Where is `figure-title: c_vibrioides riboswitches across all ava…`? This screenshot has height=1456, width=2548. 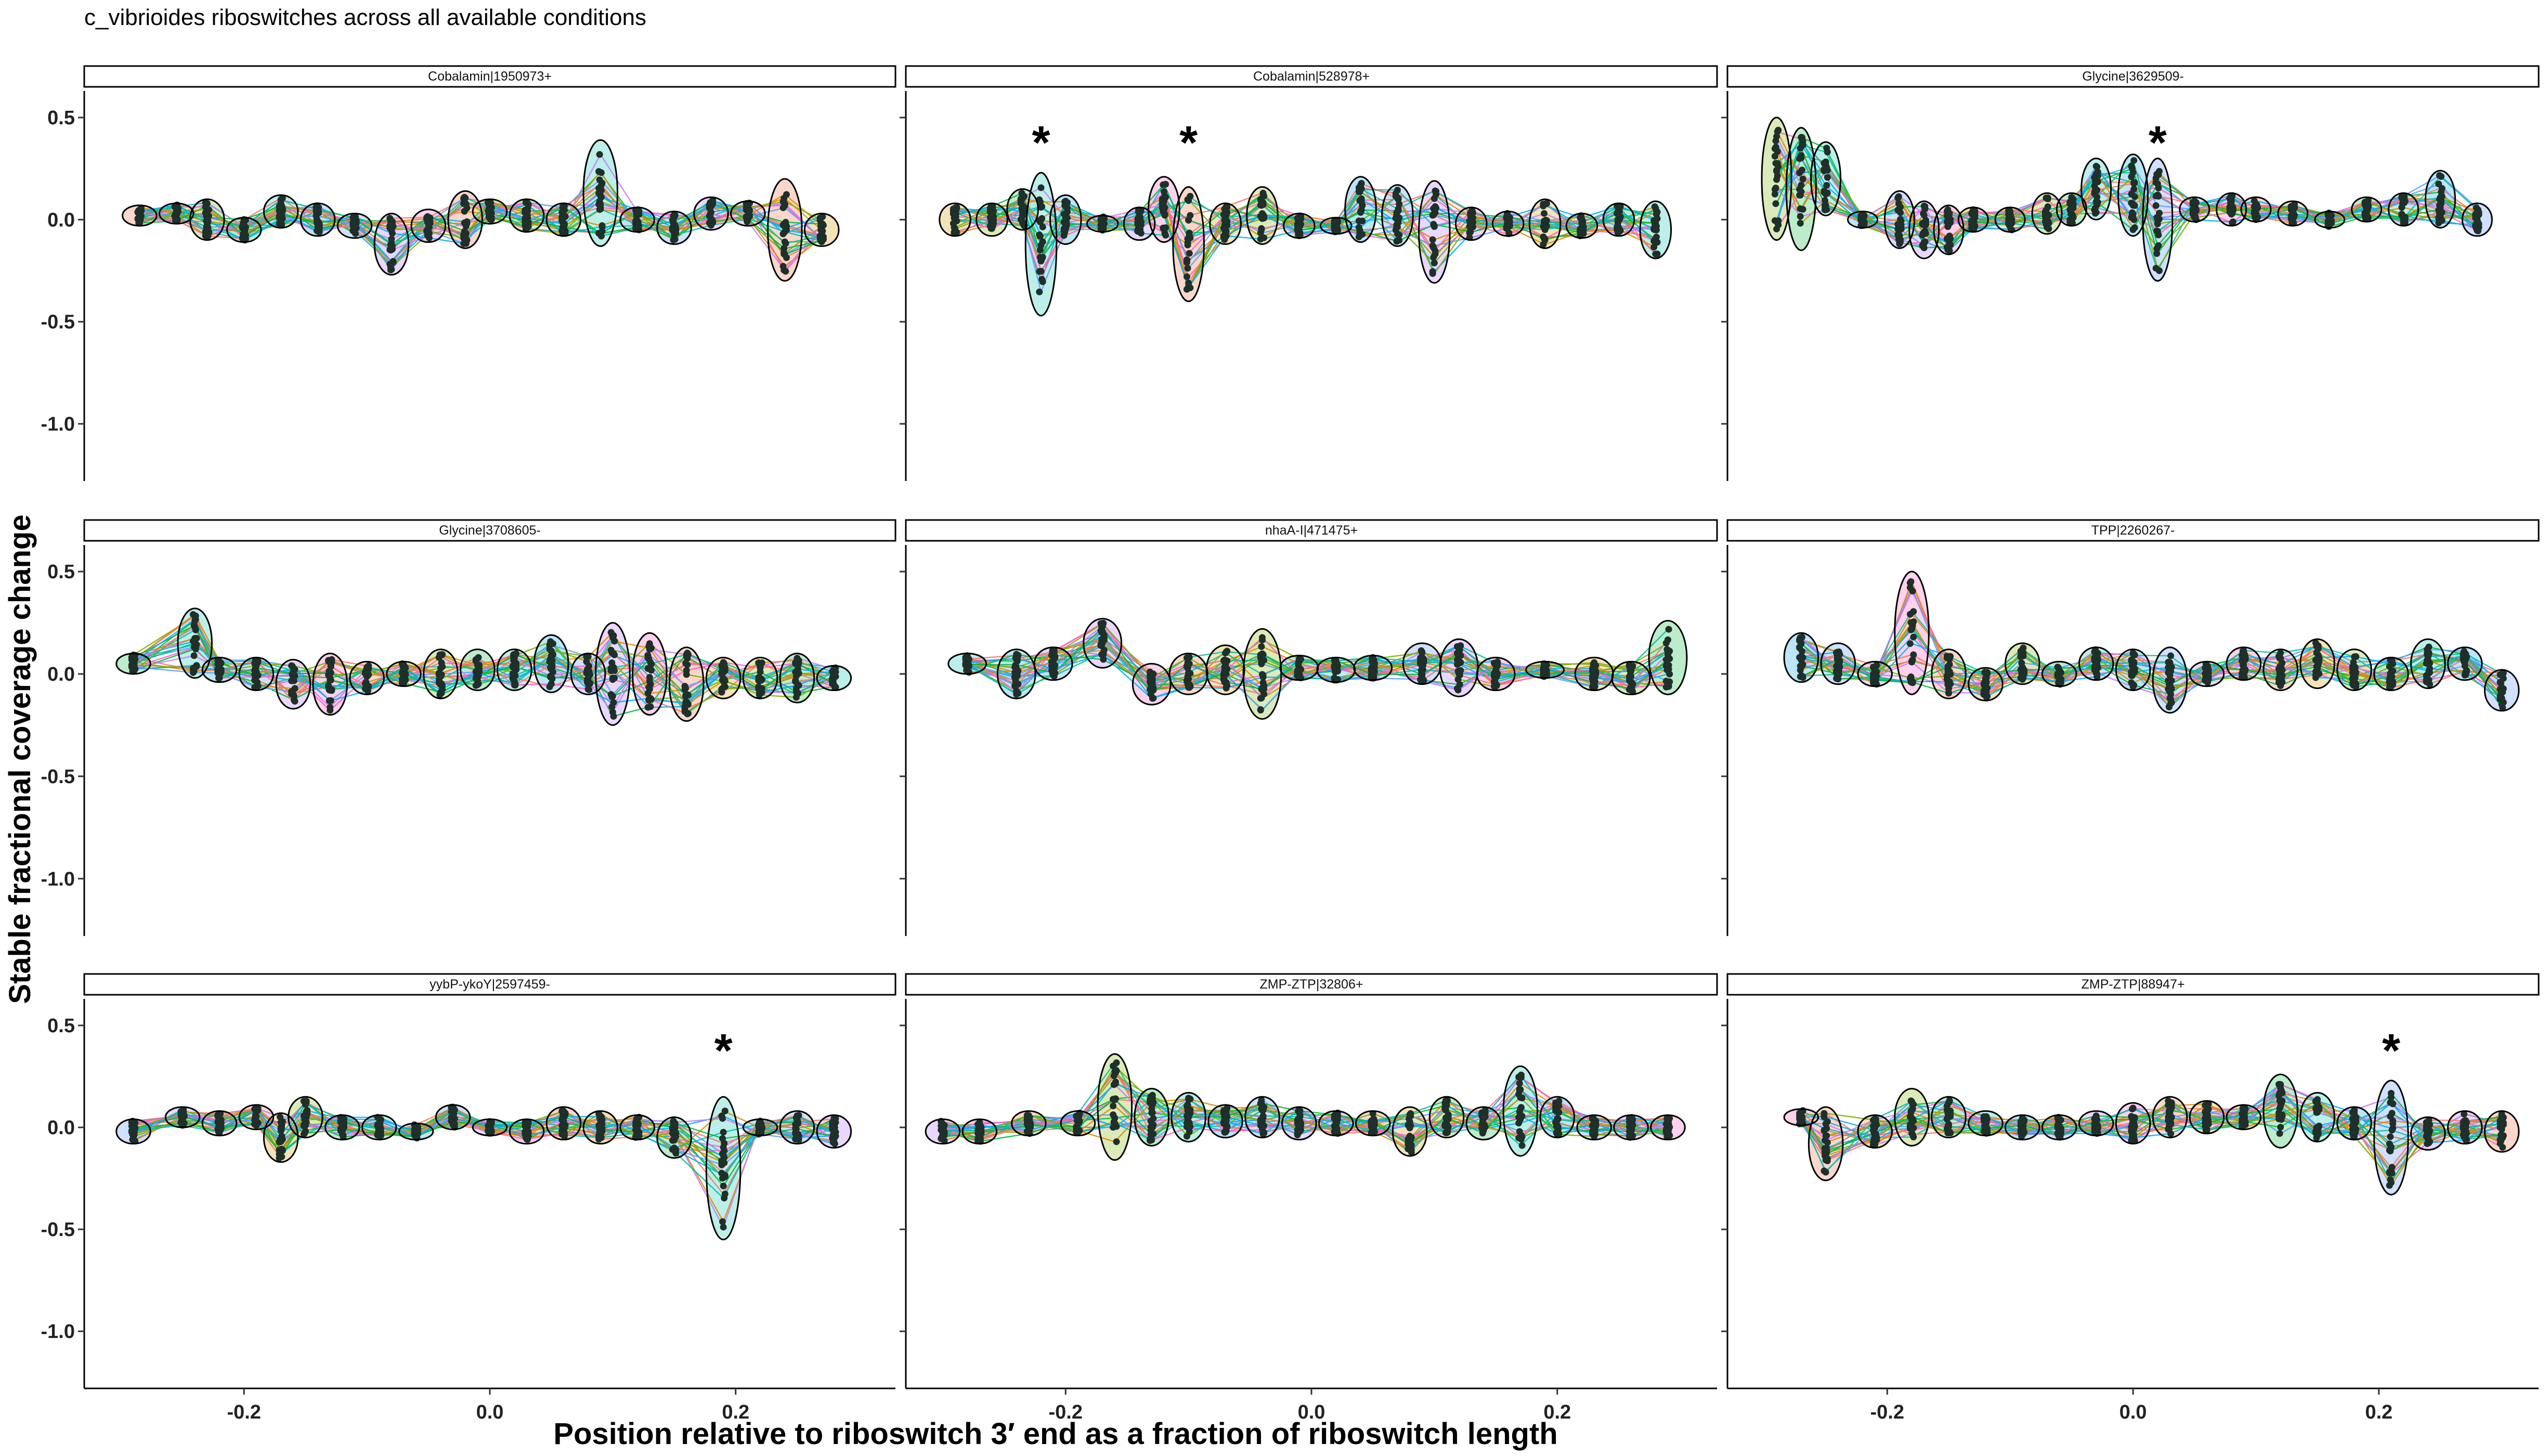
figure-title: c_vibrioides riboswitches across all ava… is located at coordinates (365, 17).